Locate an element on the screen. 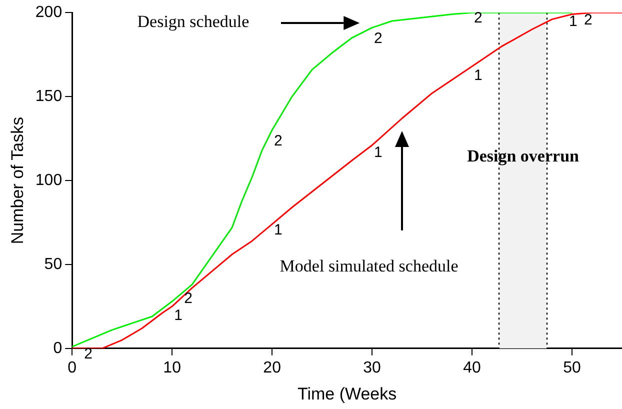  annotation: Design schedule is located at coordinates (193, 22).